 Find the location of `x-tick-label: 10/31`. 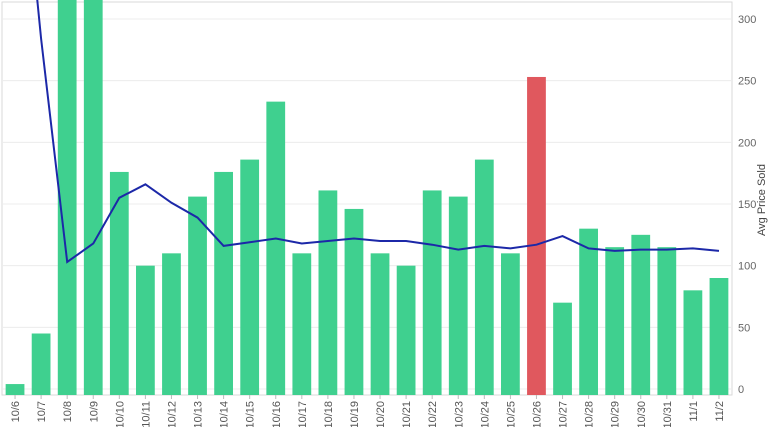

x-tick-label: 10/31 is located at coordinates (668, 414).